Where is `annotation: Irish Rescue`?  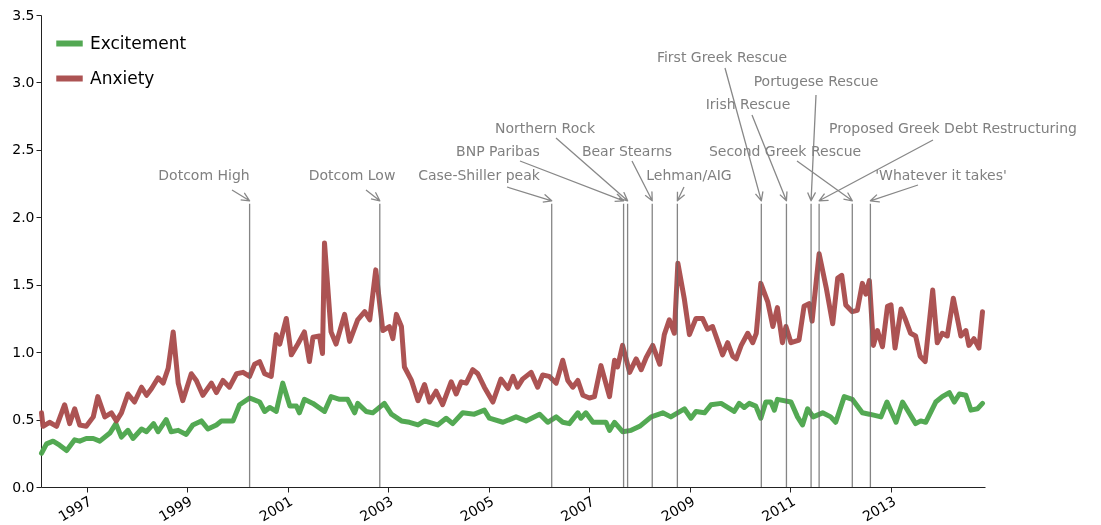
annotation: Irish Rescue is located at coordinates (748, 104).